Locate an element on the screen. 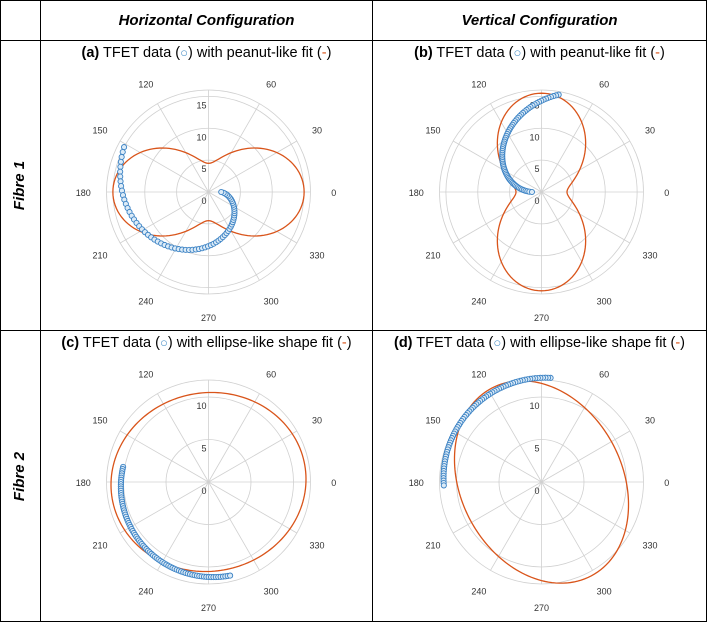 Image resolution: width=707 pixels, height=622 pixels. table-border-left is located at coordinates (0, 311).